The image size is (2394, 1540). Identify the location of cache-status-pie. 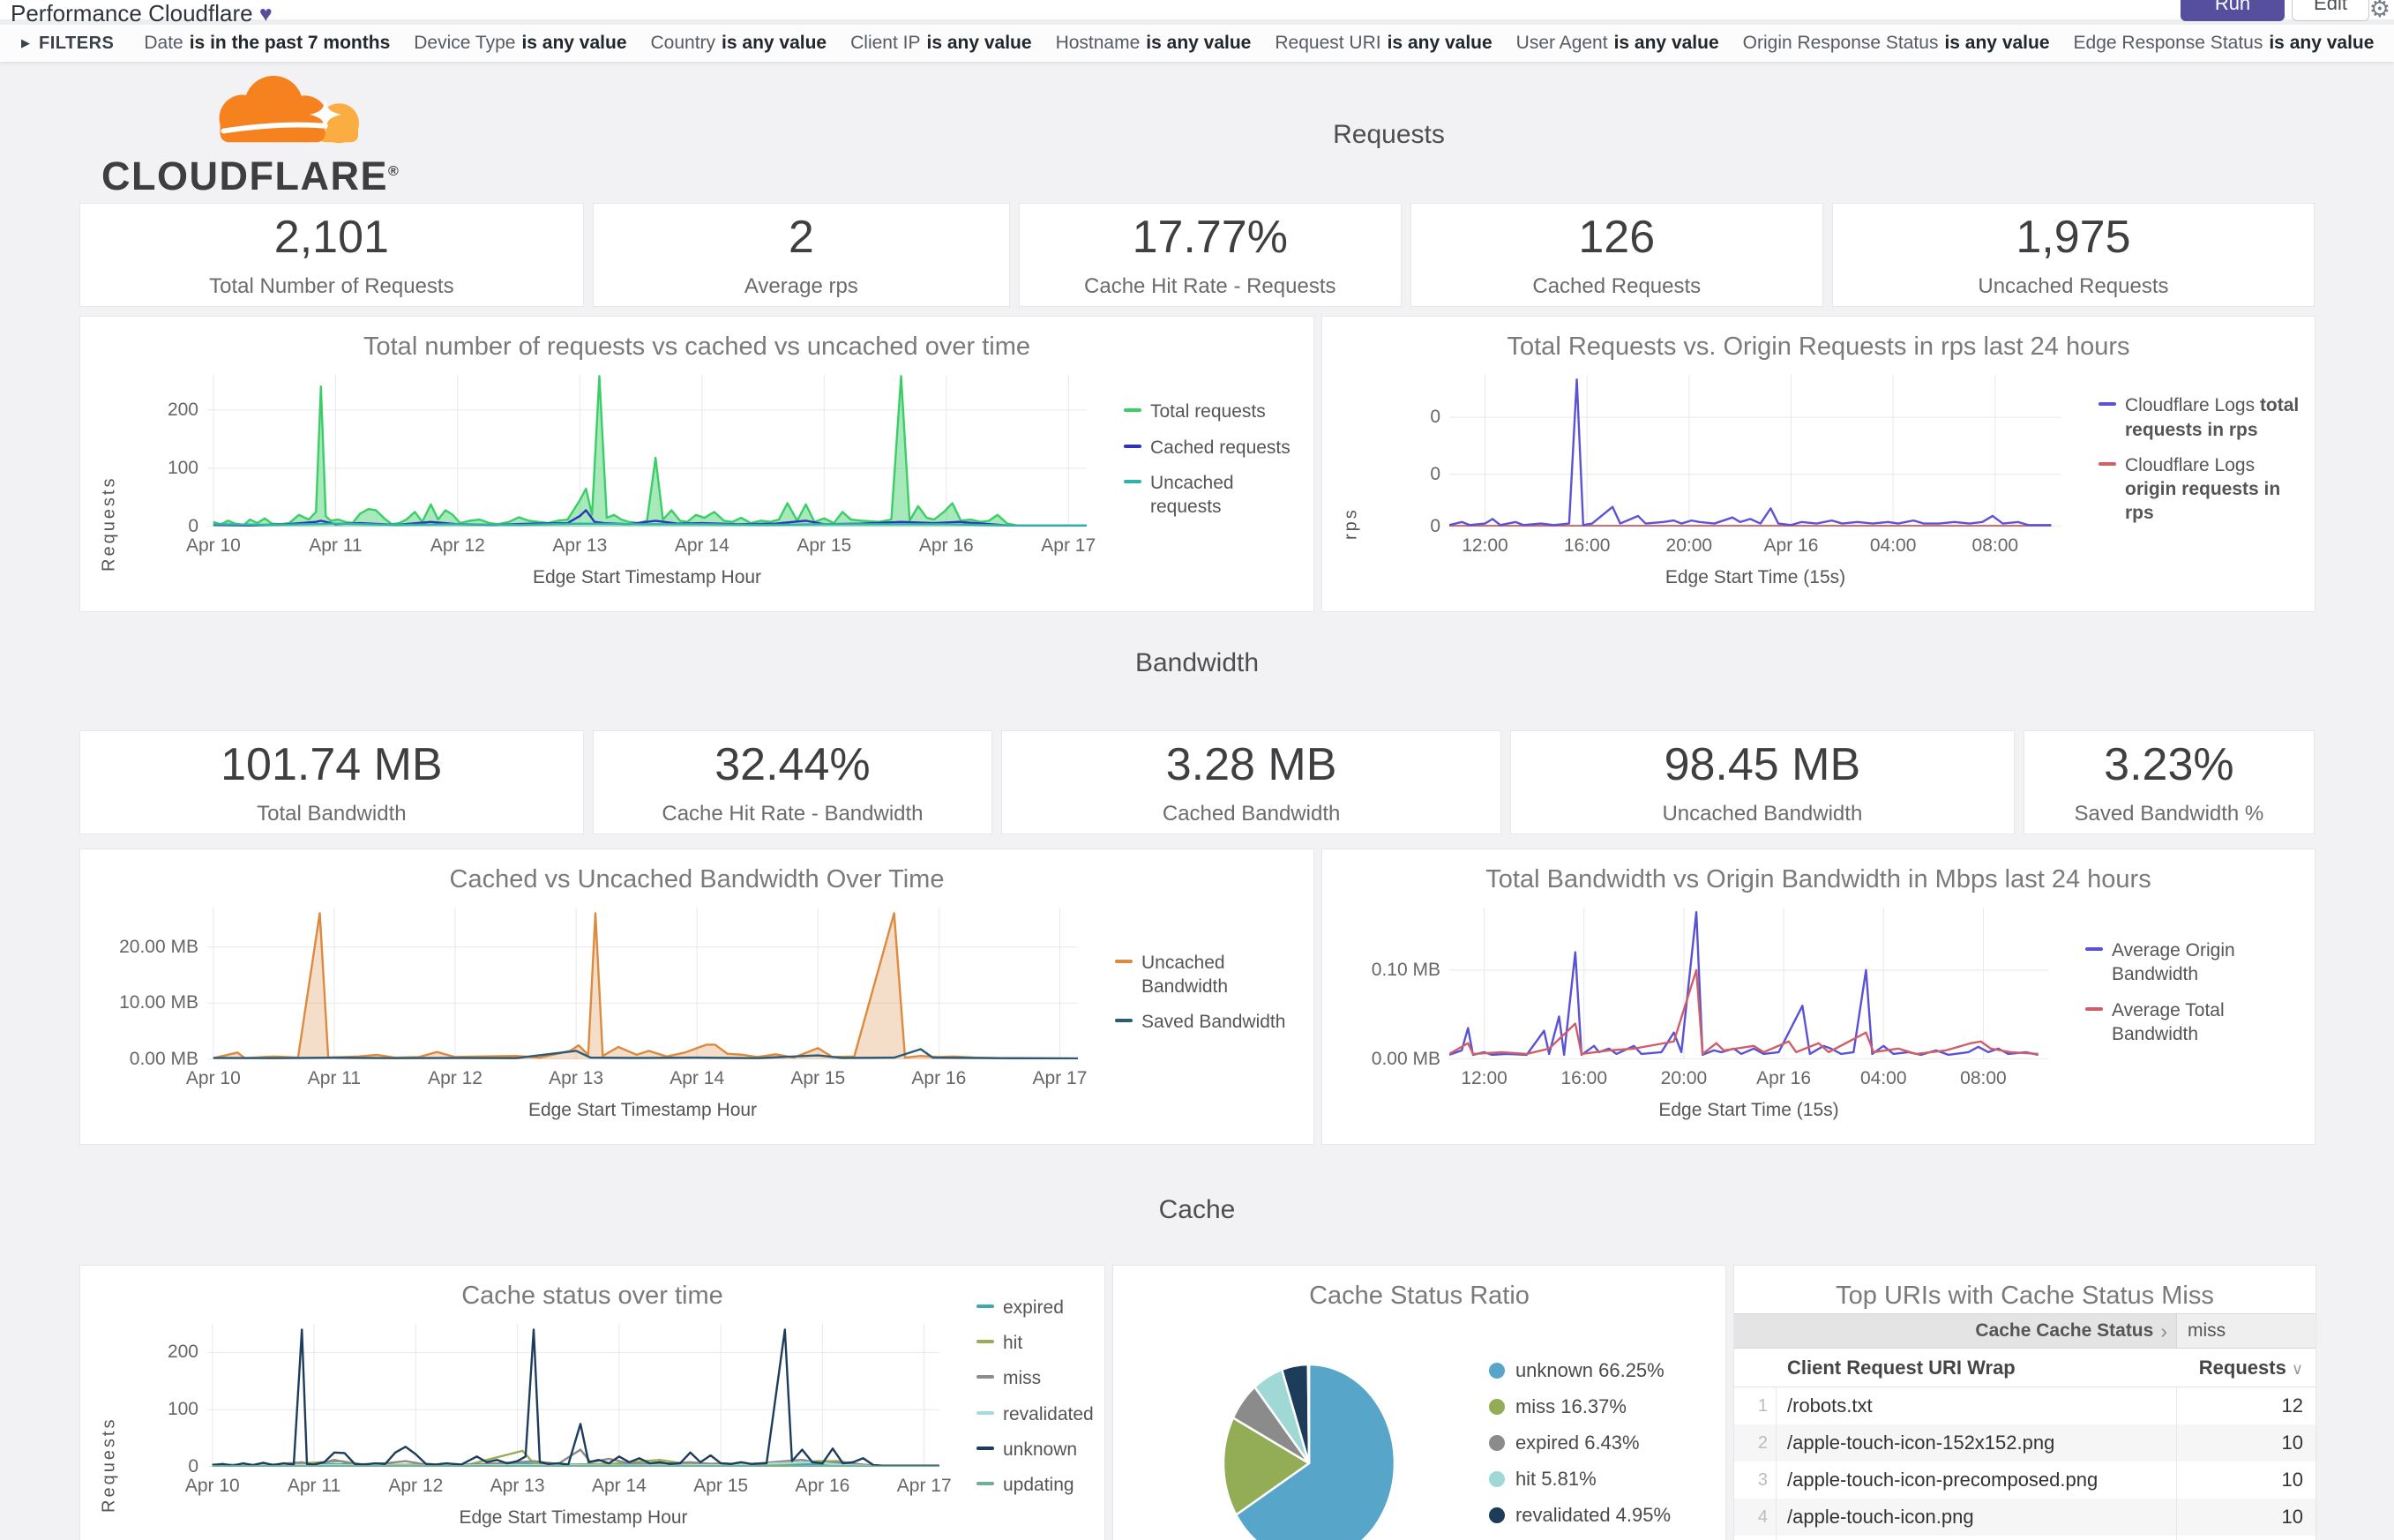
(1314, 1427).